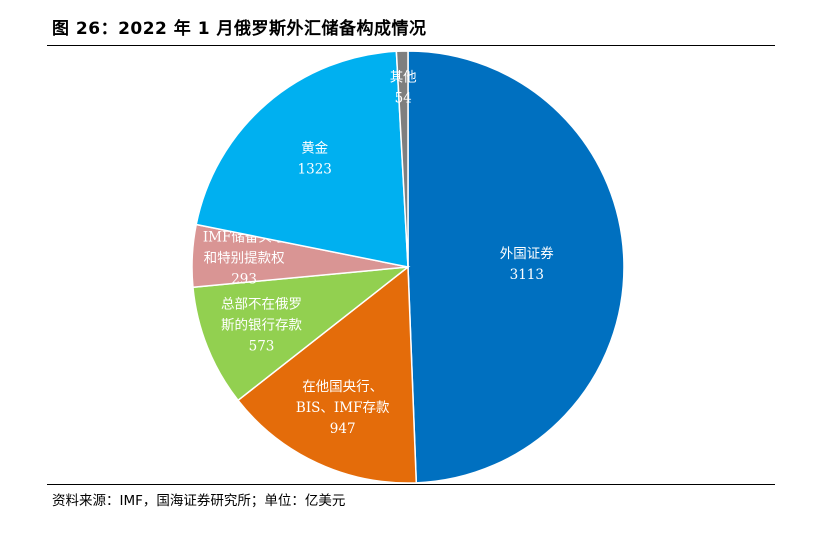  I want to click on slice-value-2: 573, so click(262, 346).